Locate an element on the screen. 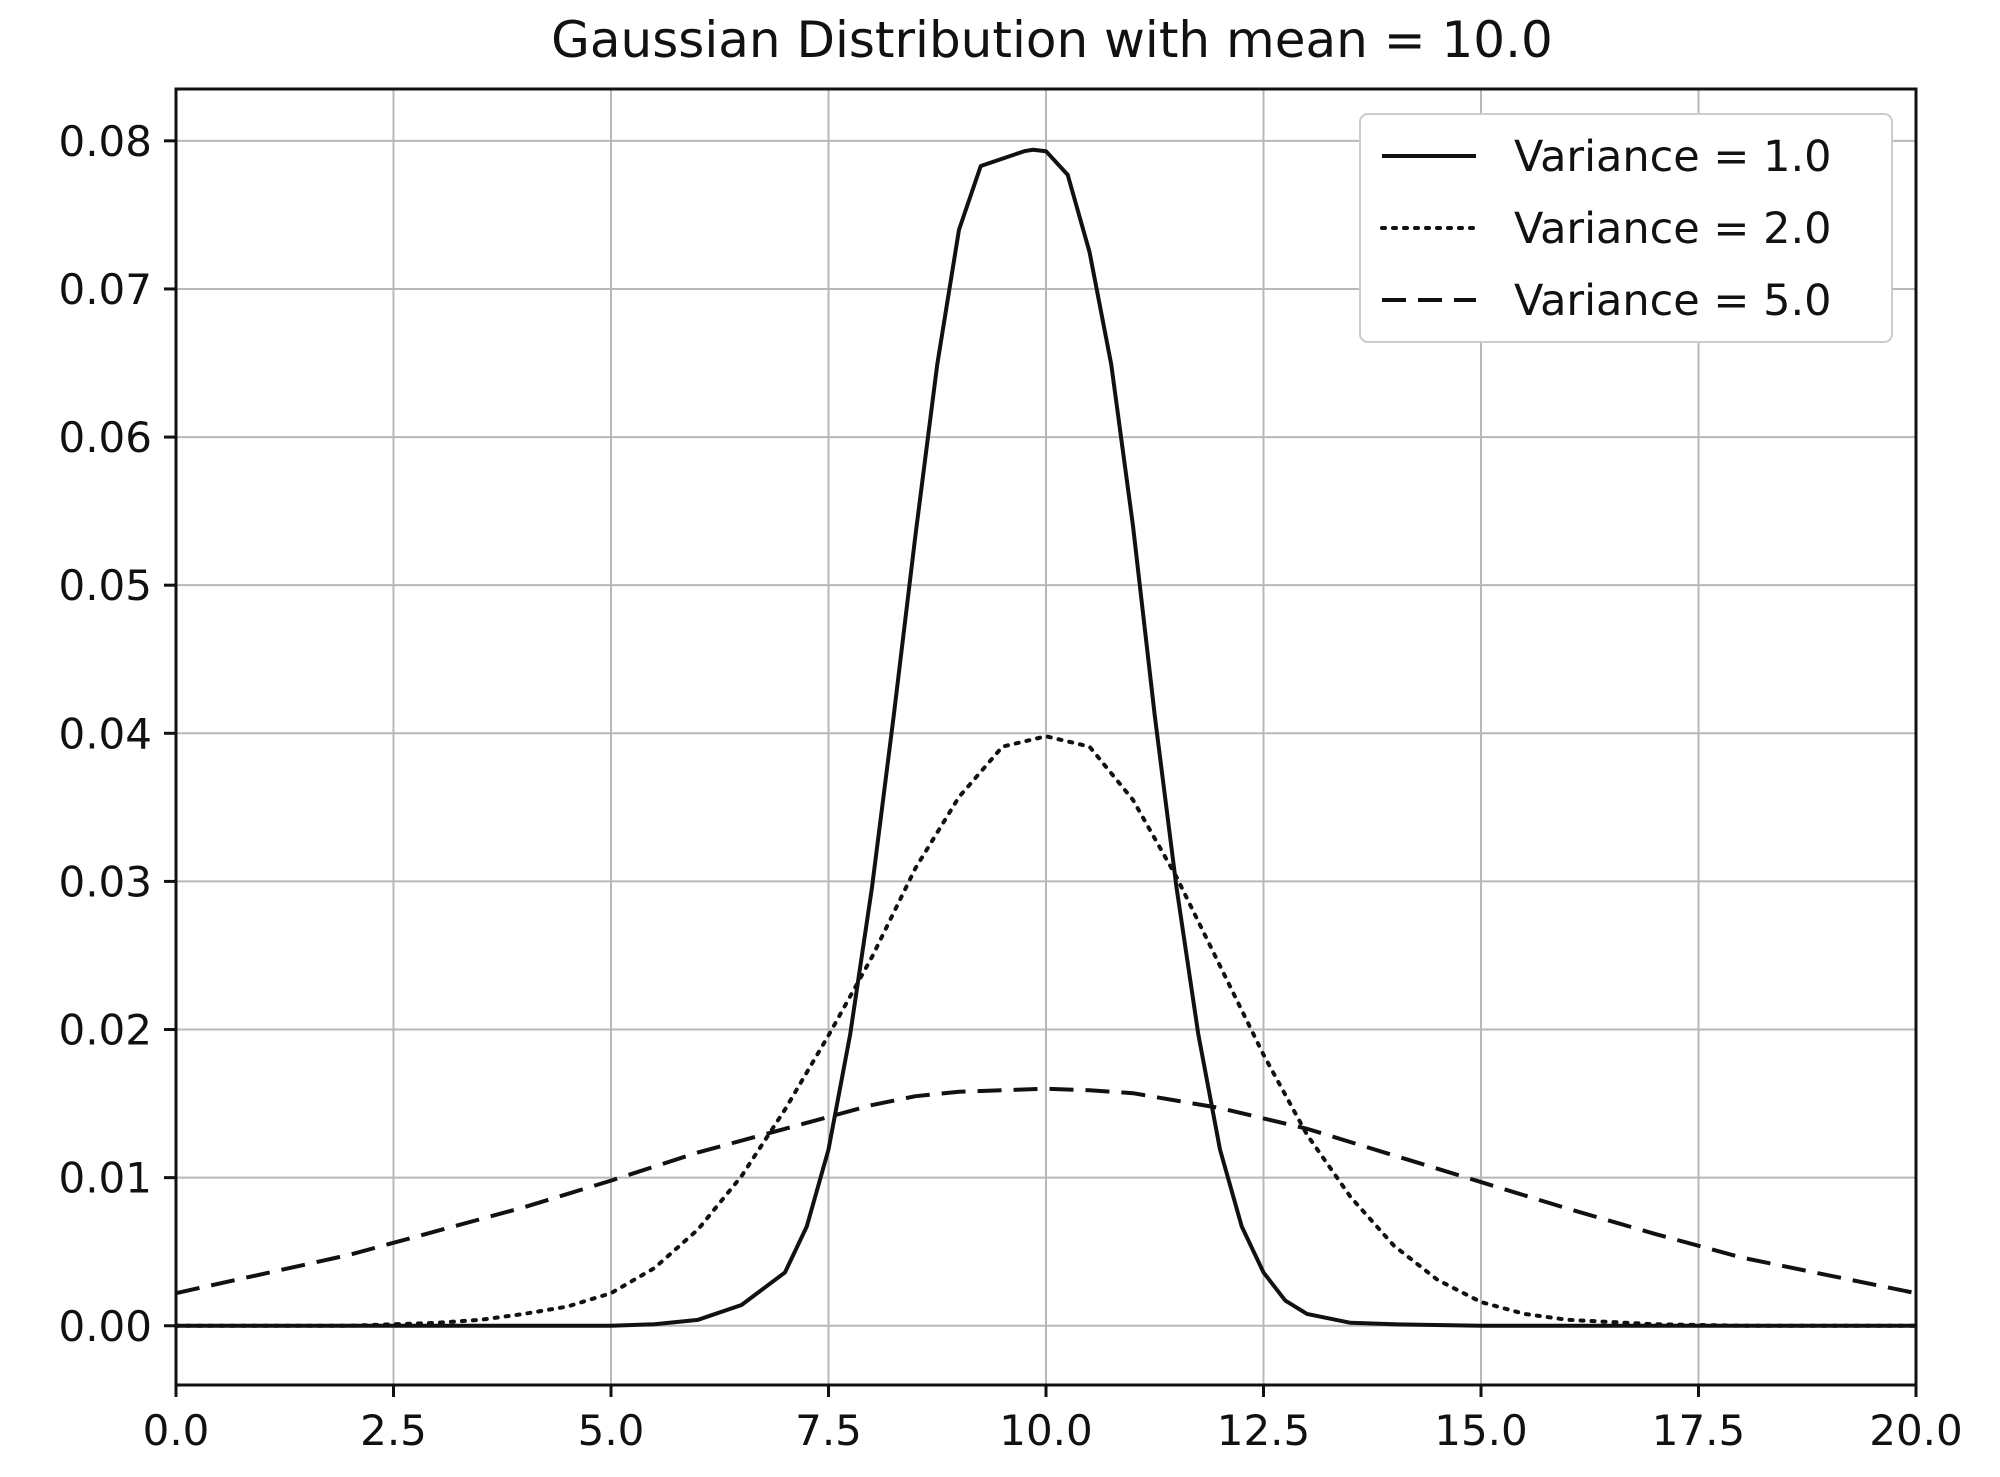 The image size is (2000, 1477). chart-title: Gaussian Distribution with mean = 10.0 is located at coordinates (1052, 40).